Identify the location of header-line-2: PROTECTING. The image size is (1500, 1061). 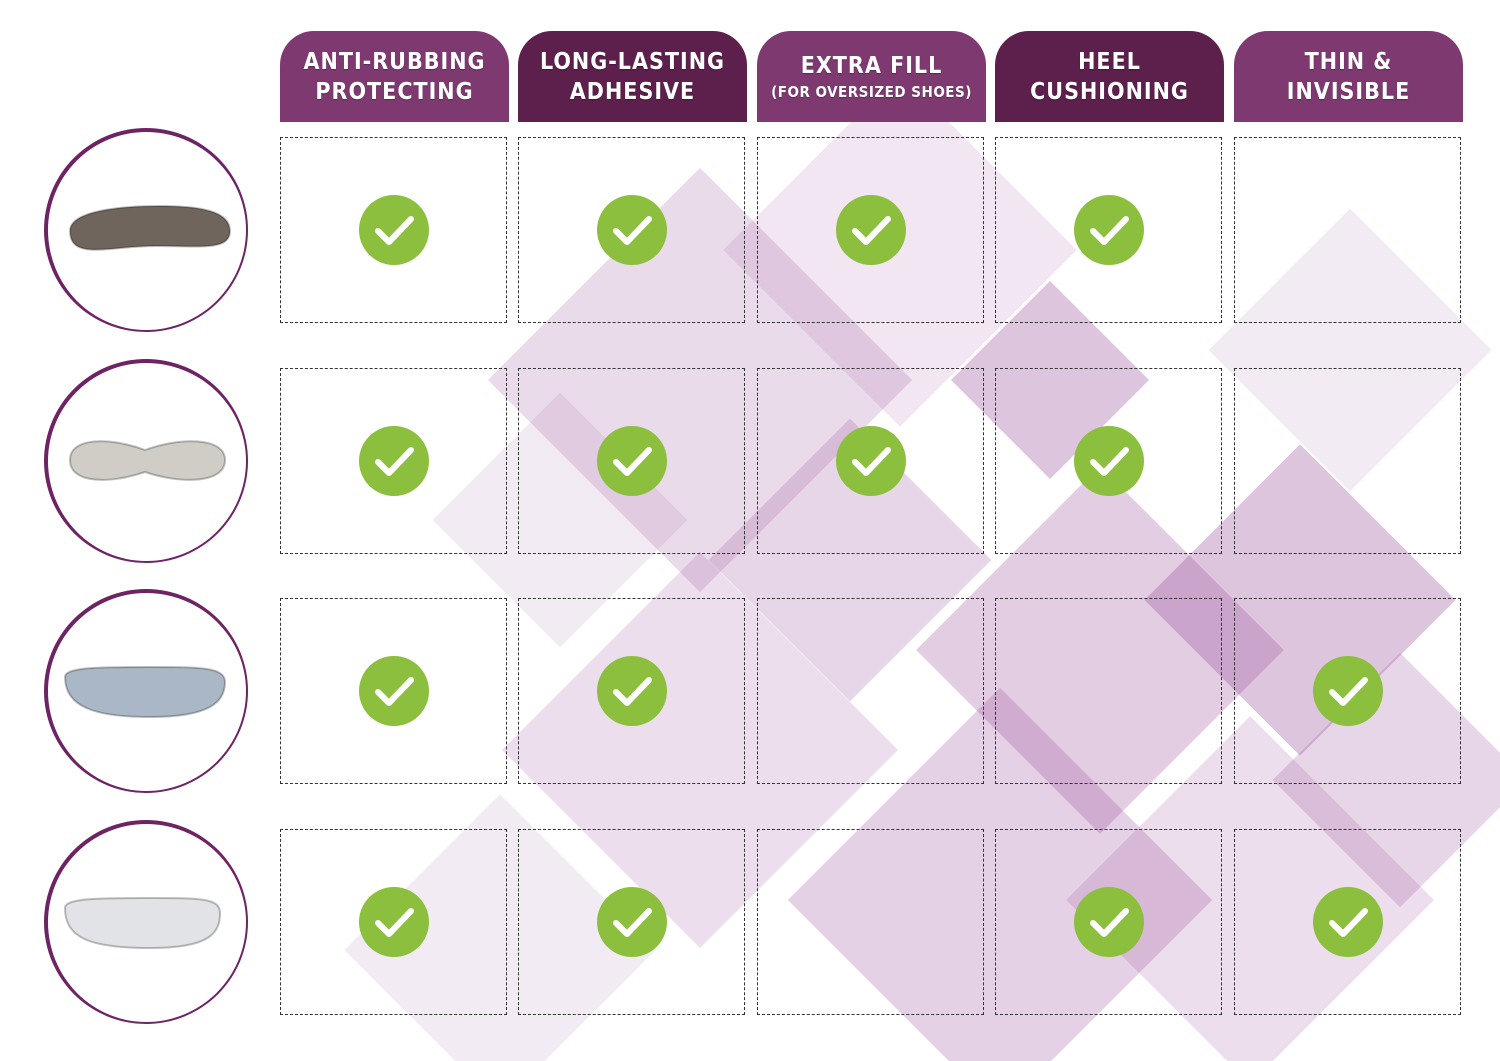
(394, 91).